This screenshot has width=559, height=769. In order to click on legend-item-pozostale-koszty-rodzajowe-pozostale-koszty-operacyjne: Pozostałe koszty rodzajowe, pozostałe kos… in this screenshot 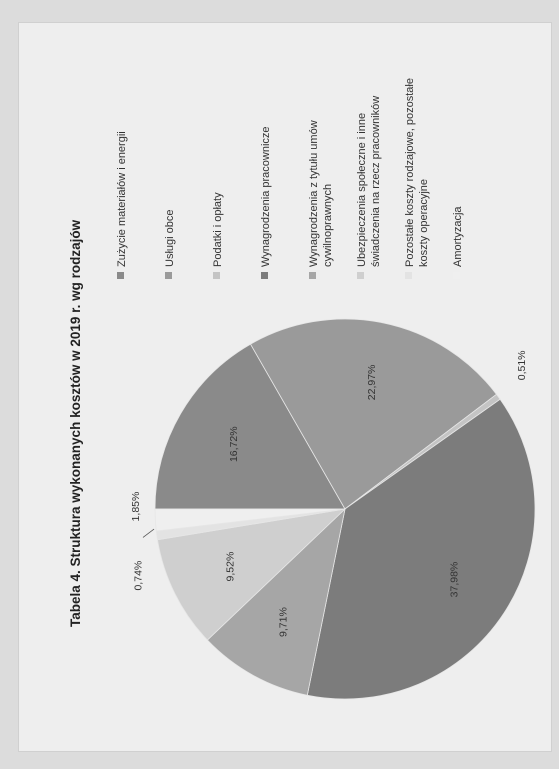, I will do `click(417, 178)`.